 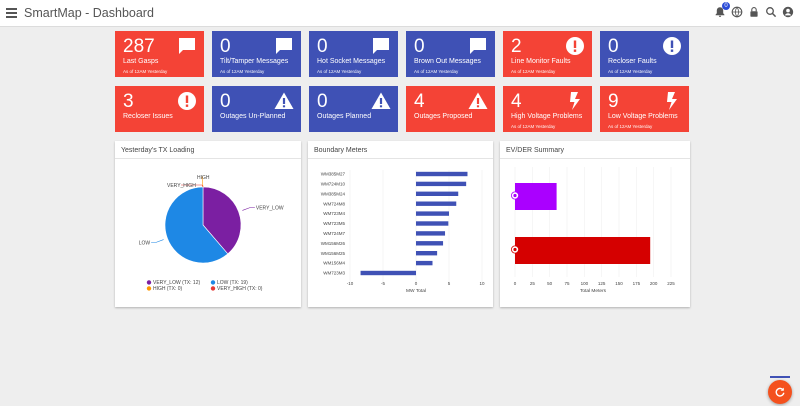 What do you see at coordinates (619, 283) in the screenshot?
I see `x-tick-label: 150` at bounding box center [619, 283].